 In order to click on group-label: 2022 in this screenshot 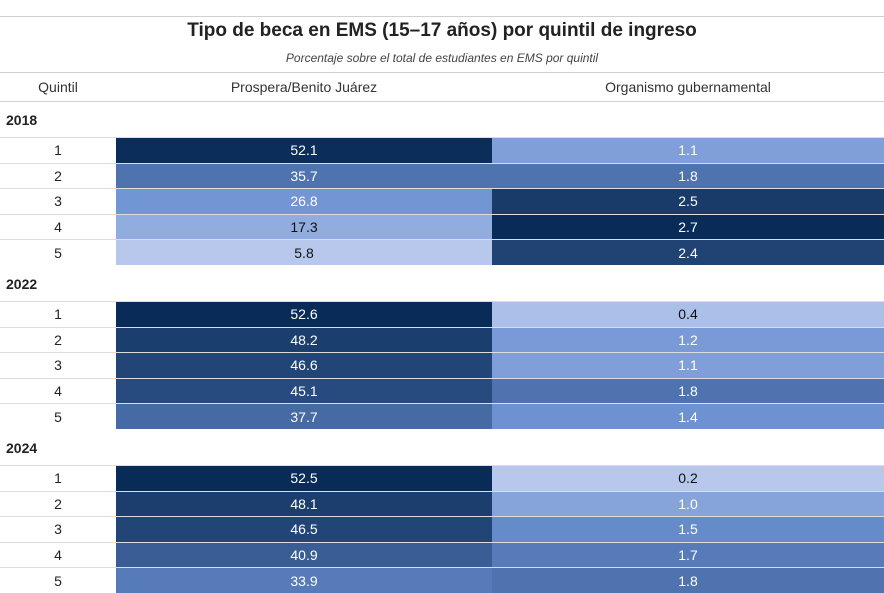, I will do `click(22, 284)`.